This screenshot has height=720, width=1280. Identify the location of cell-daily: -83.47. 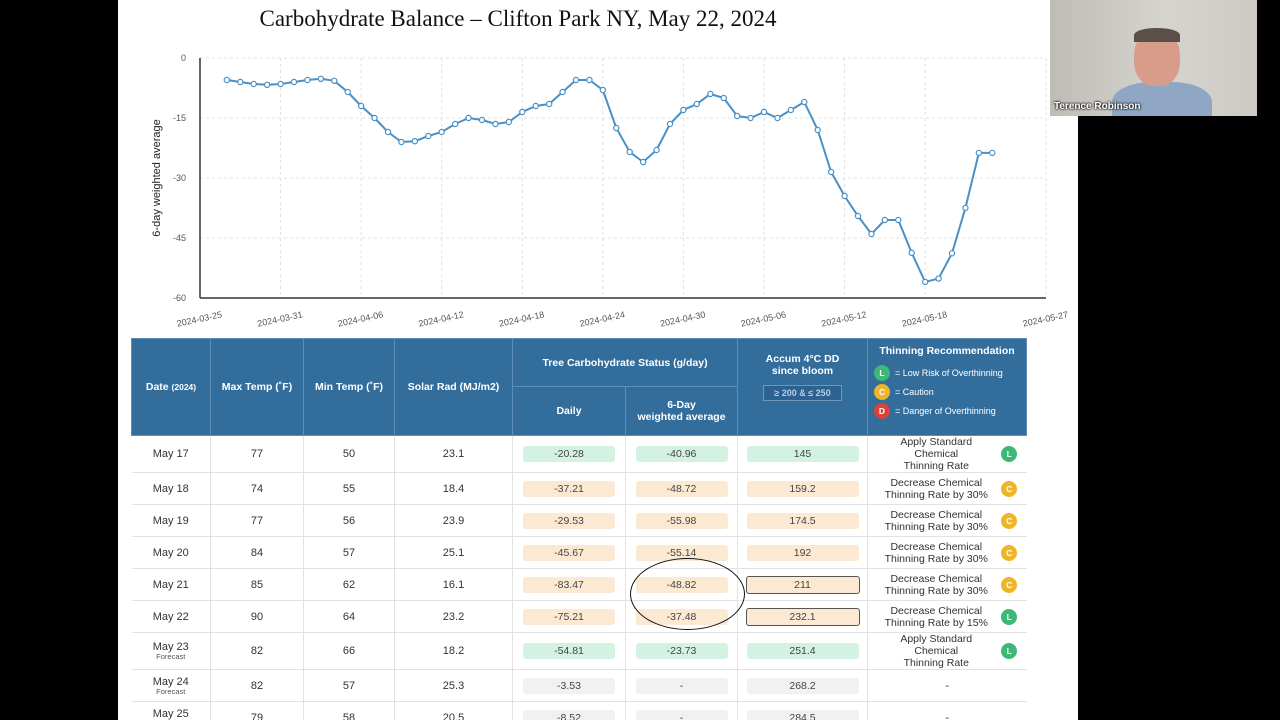
(569, 584).